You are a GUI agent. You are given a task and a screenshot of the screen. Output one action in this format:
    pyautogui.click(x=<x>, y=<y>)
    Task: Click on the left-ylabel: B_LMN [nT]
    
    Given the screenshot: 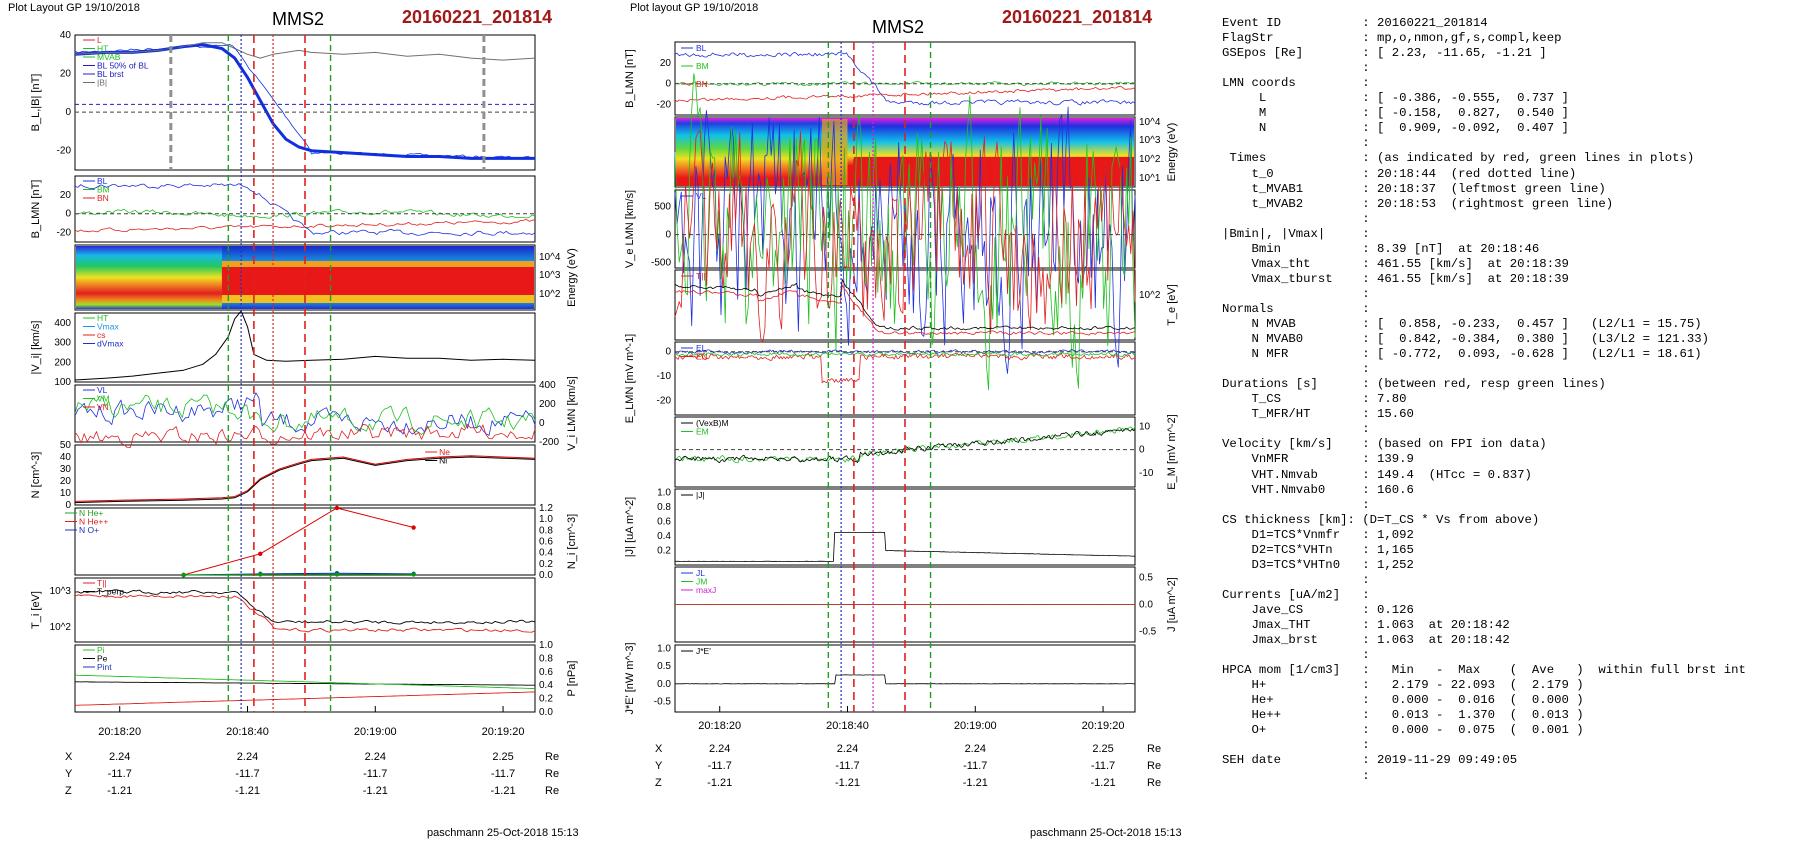 What is the action you would take?
    pyautogui.click(x=36, y=209)
    